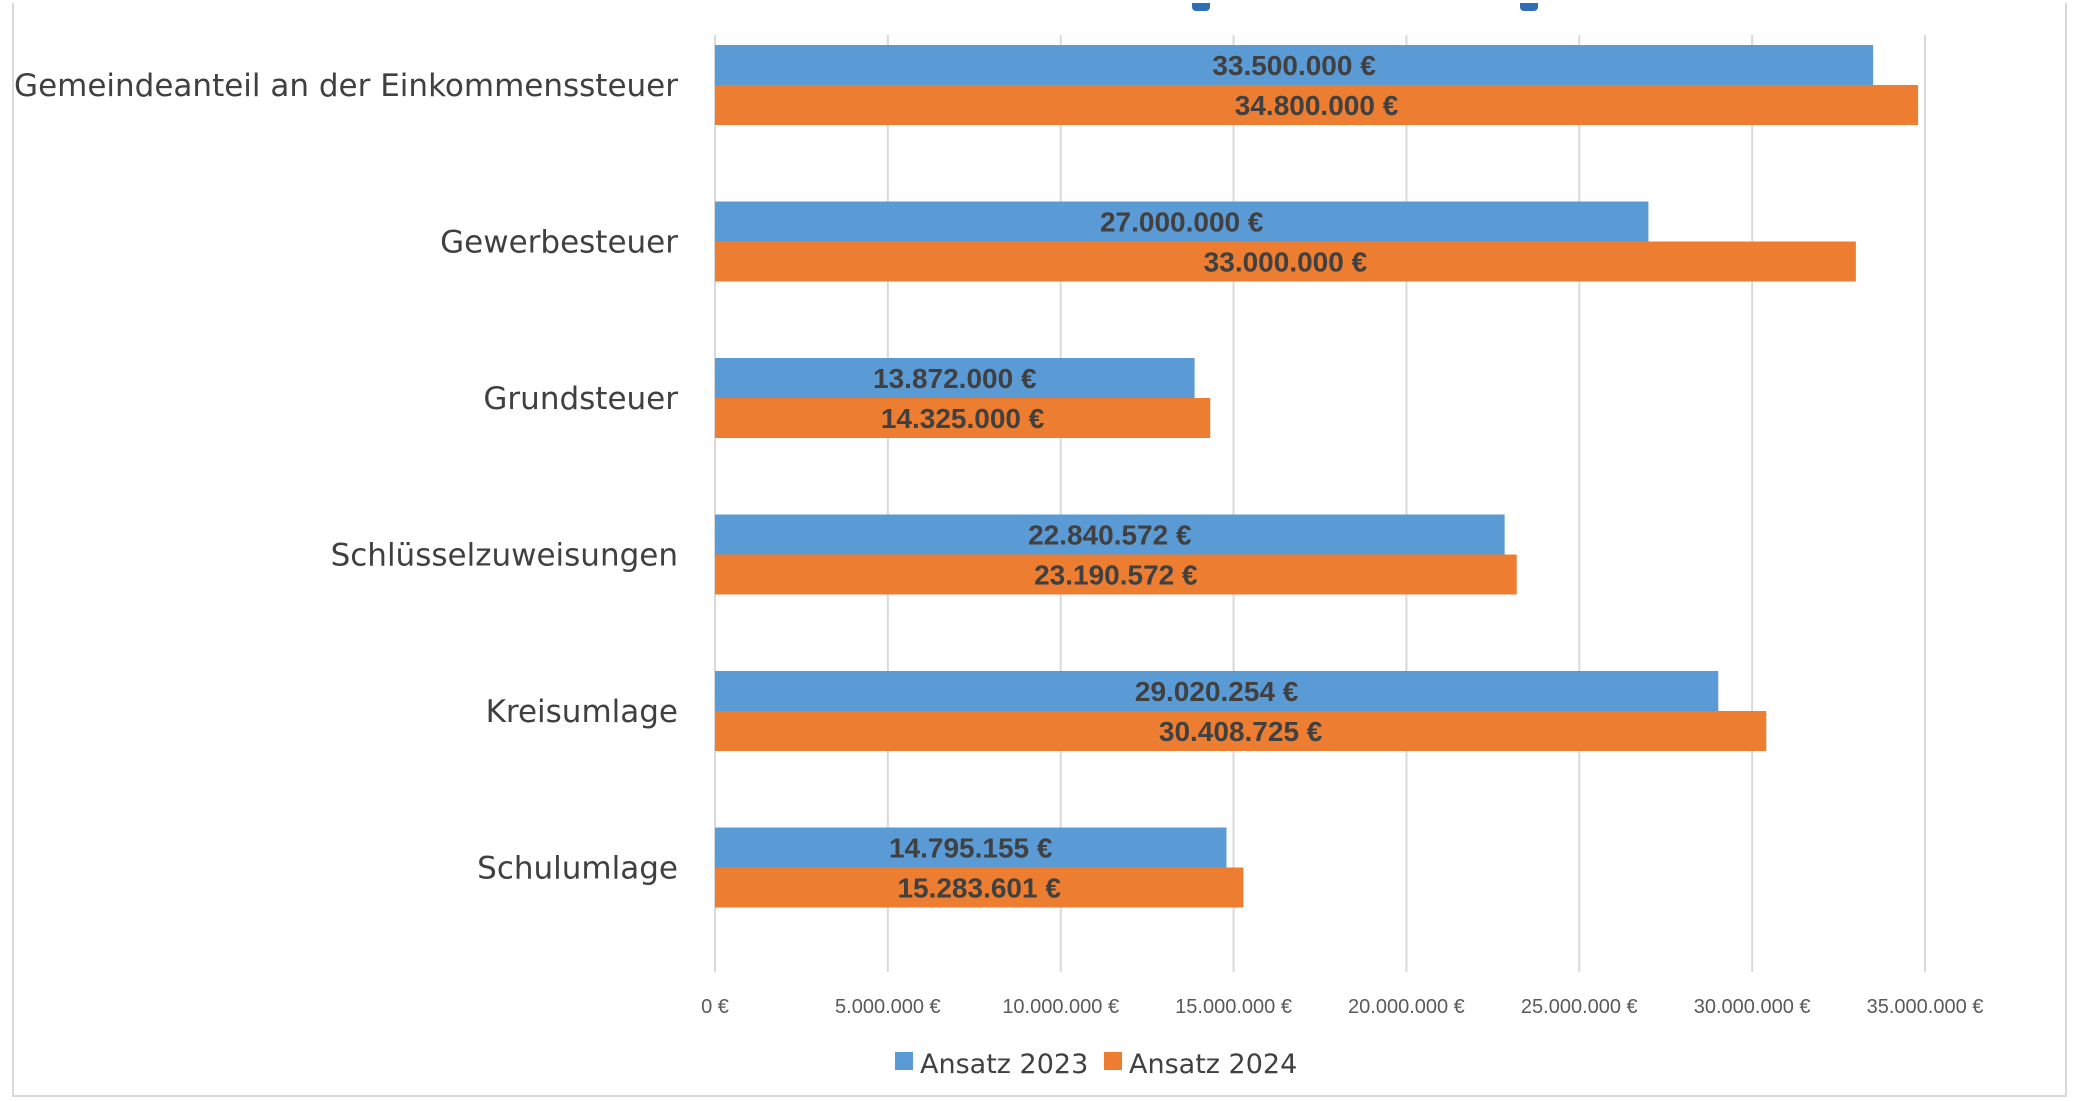 This screenshot has height=1101, width=2075. What do you see at coordinates (888, 1007) in the screenshot?
I see `x-tick-label: 5.000.000 €` at bounding box center [888, 1007].